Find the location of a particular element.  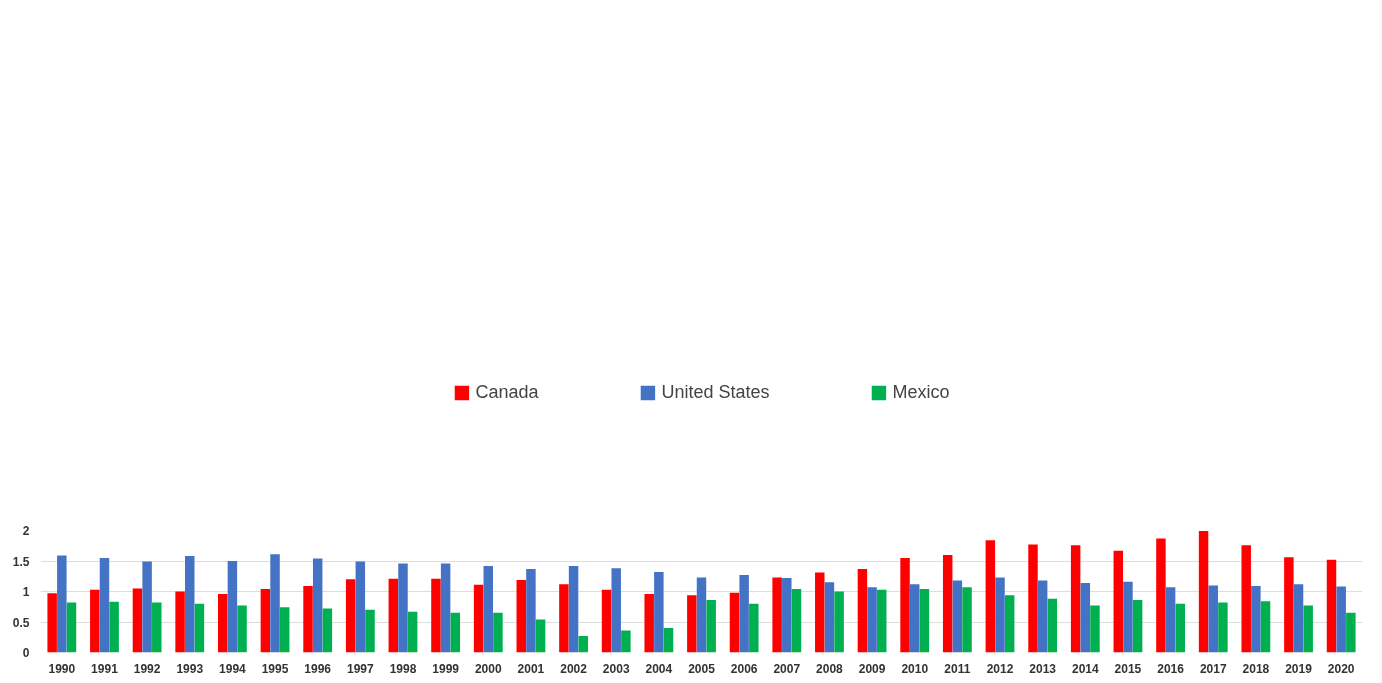

x-tick-label: 2004 is located at coordinates (659, 668).